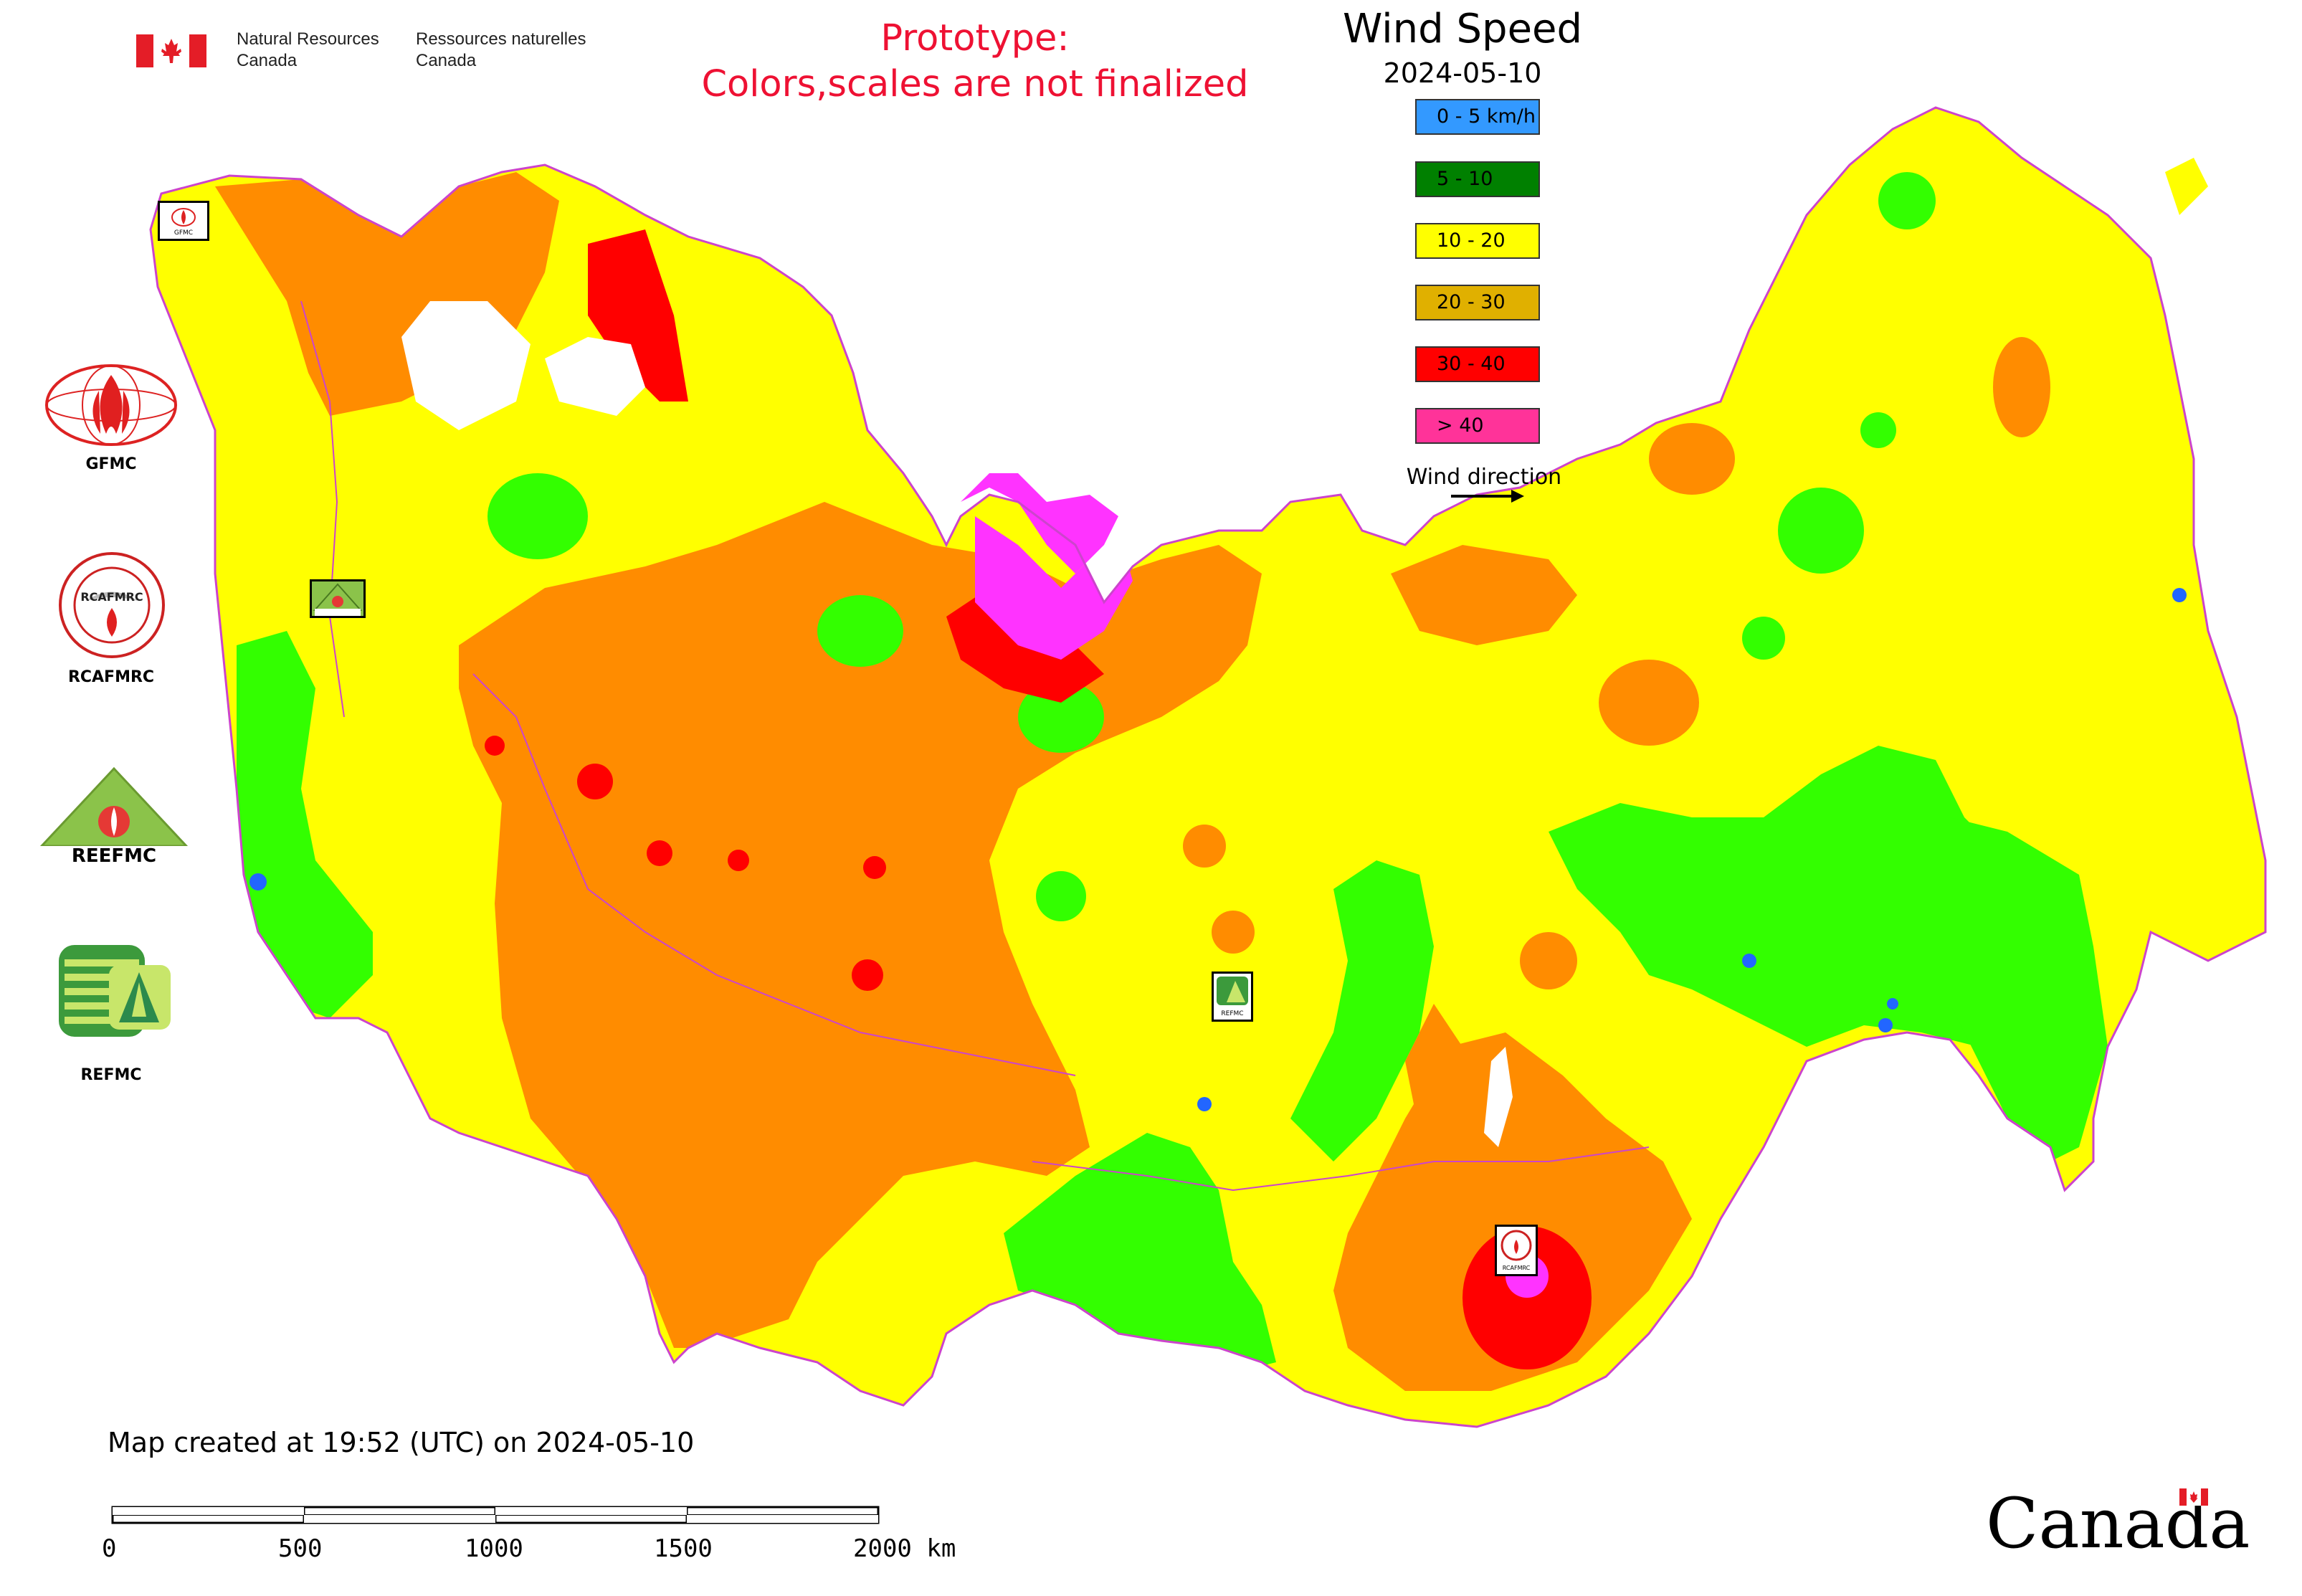 The width and height of the screenshot is (2302, 1596). Describe the element at coordinates (111, 677) in the screenshot. I see `rcafmrc-label: RCAFMRC` at that location.